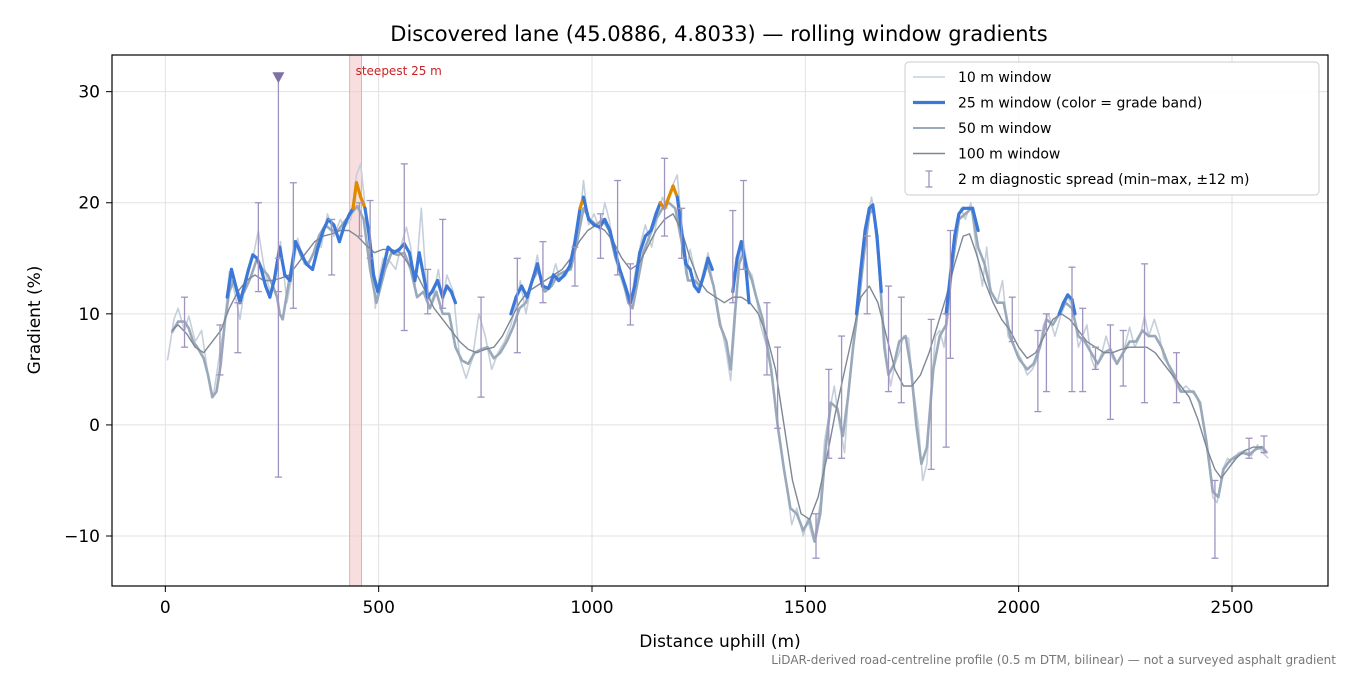 This screenshot has width=1350, height=675. I want to click on y-axis: −10 0 10 20 30, so click(88, 315).